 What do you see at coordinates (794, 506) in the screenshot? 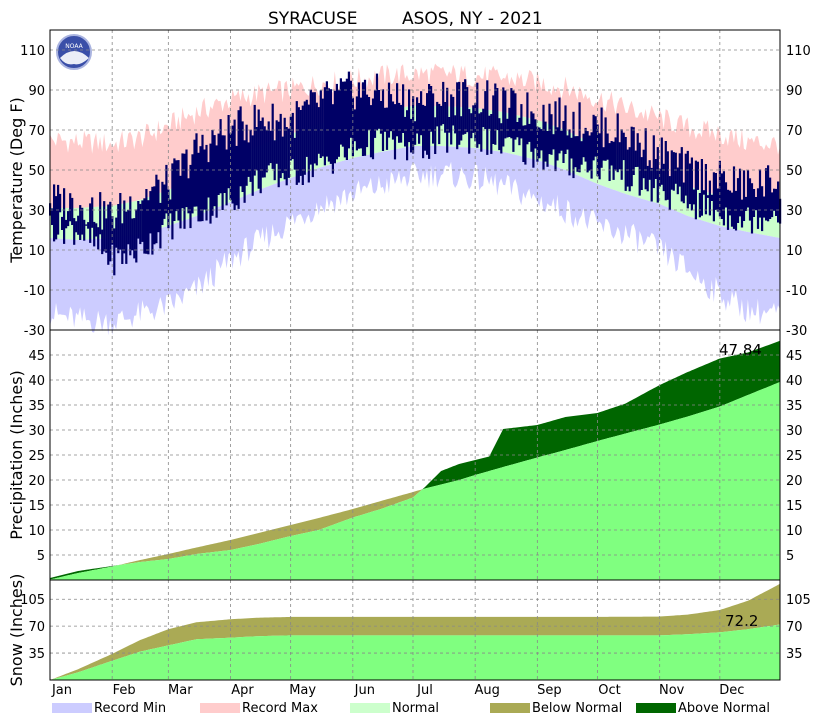
I see `y-tick-label-right: 15` at bounding box center [794, 506].